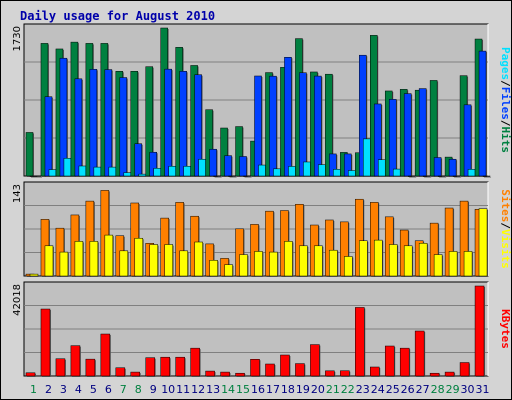 This screenshot has height=400, width=512. What do you see at coordinates (483, 389) in the screenshot?
I see `x-tick-label-31: 31` at bounding box center [483, 389].